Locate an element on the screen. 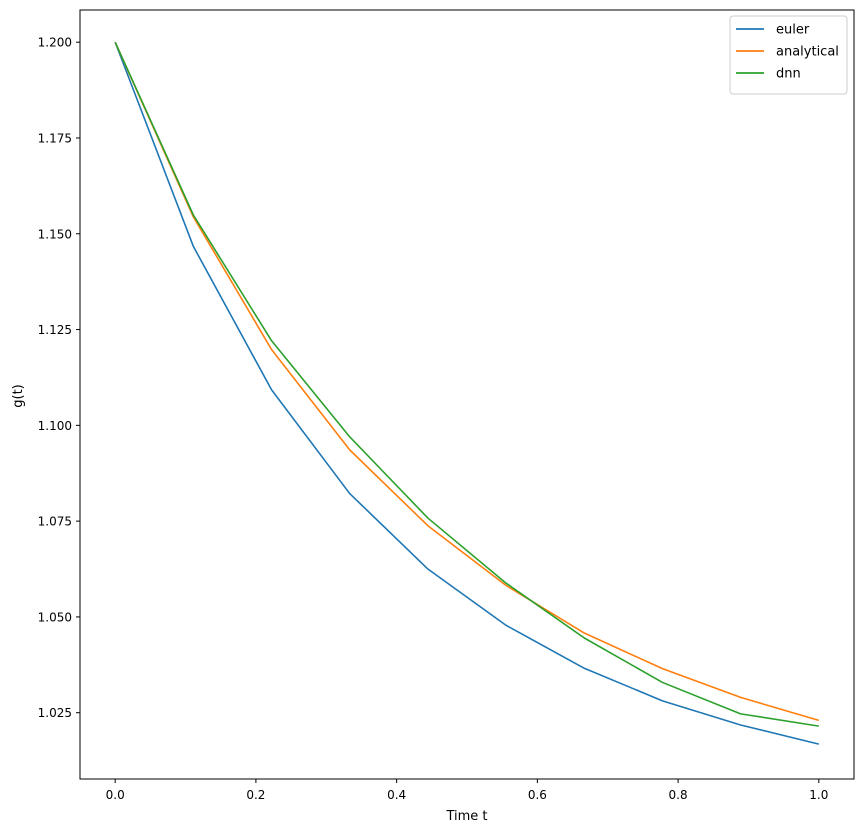  x-tick-label: 0.0 is located at coordinates (115, 795).